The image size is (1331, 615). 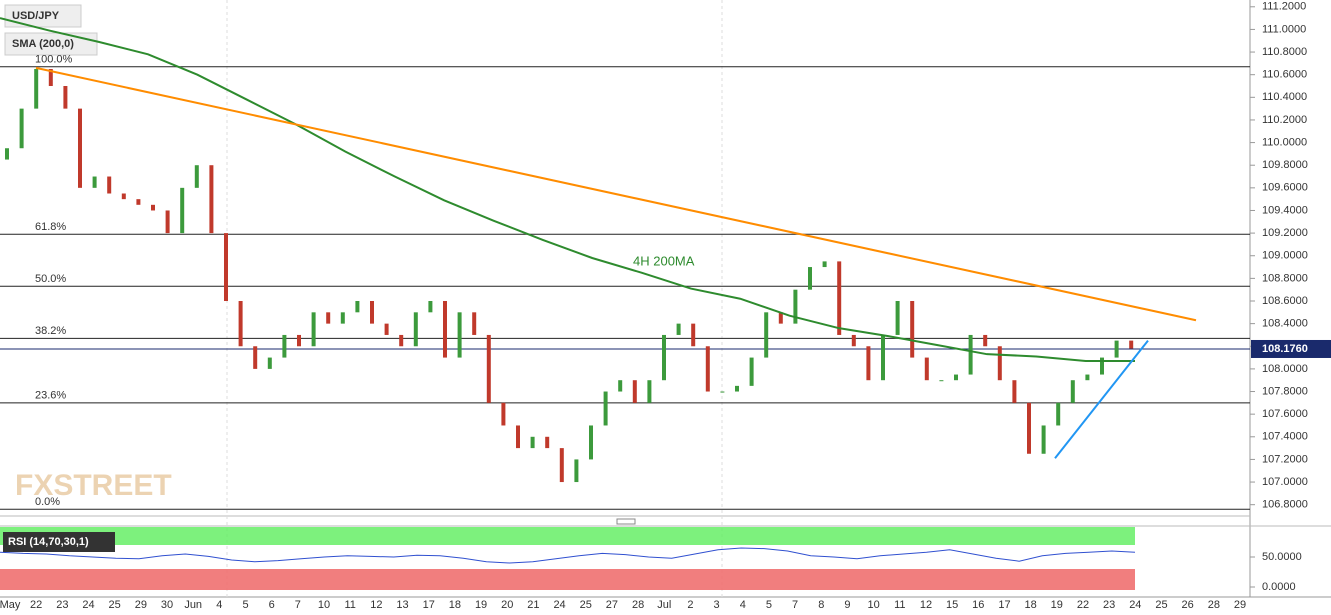 I want to click on symbol-box, so click(x=43, y=16).